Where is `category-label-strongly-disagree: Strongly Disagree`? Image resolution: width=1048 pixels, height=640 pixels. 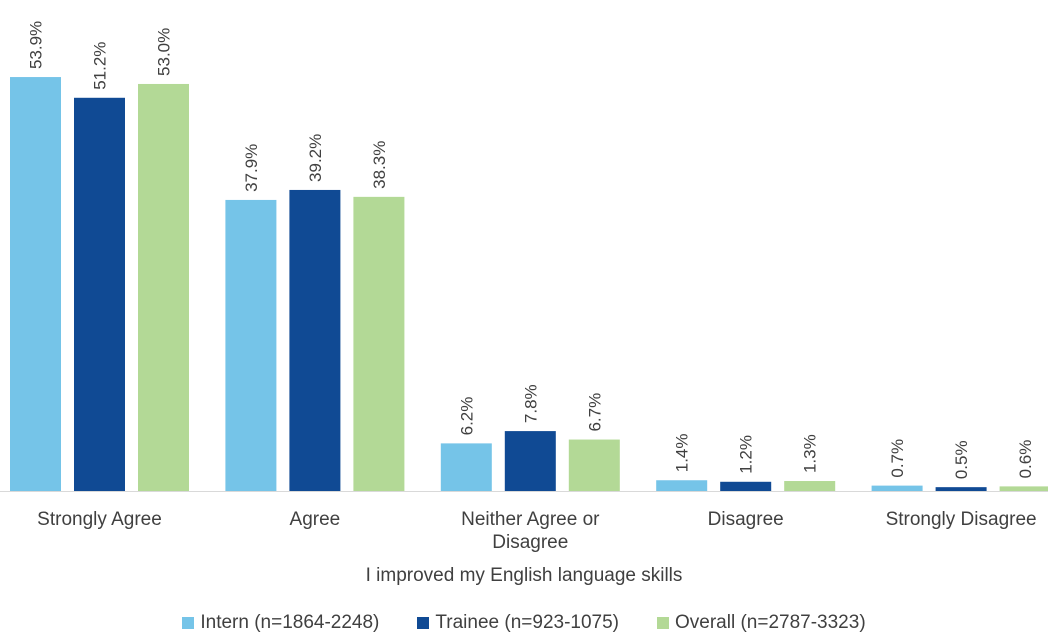 category-label-strongly-disagree: Strongly Disagree is located at coordinates (961, 519).